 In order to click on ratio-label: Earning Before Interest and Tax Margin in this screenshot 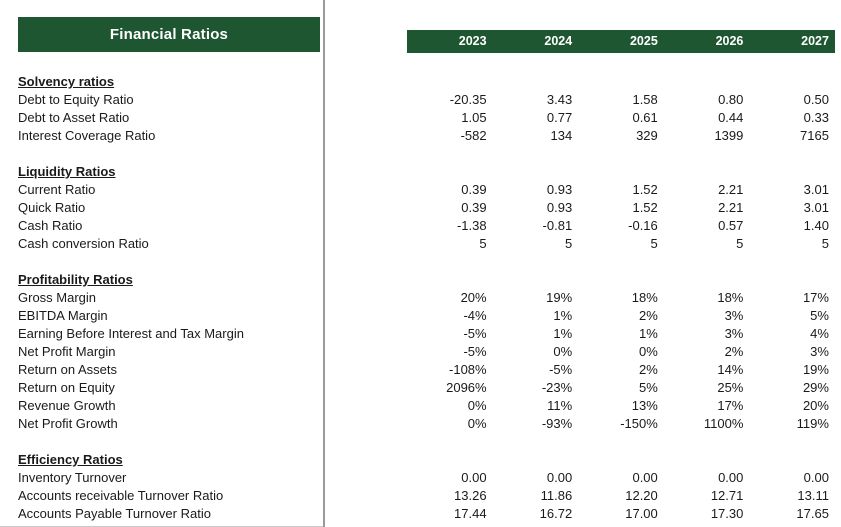, I will do `click(131, 333)`.